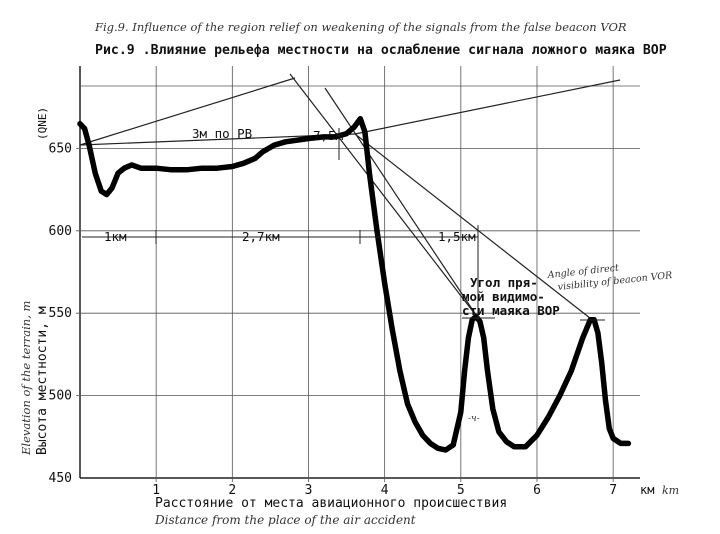 This screenshot has height=534, width=720. I want to click on annotation-1-5km: 1,5км, so click(457, 236).